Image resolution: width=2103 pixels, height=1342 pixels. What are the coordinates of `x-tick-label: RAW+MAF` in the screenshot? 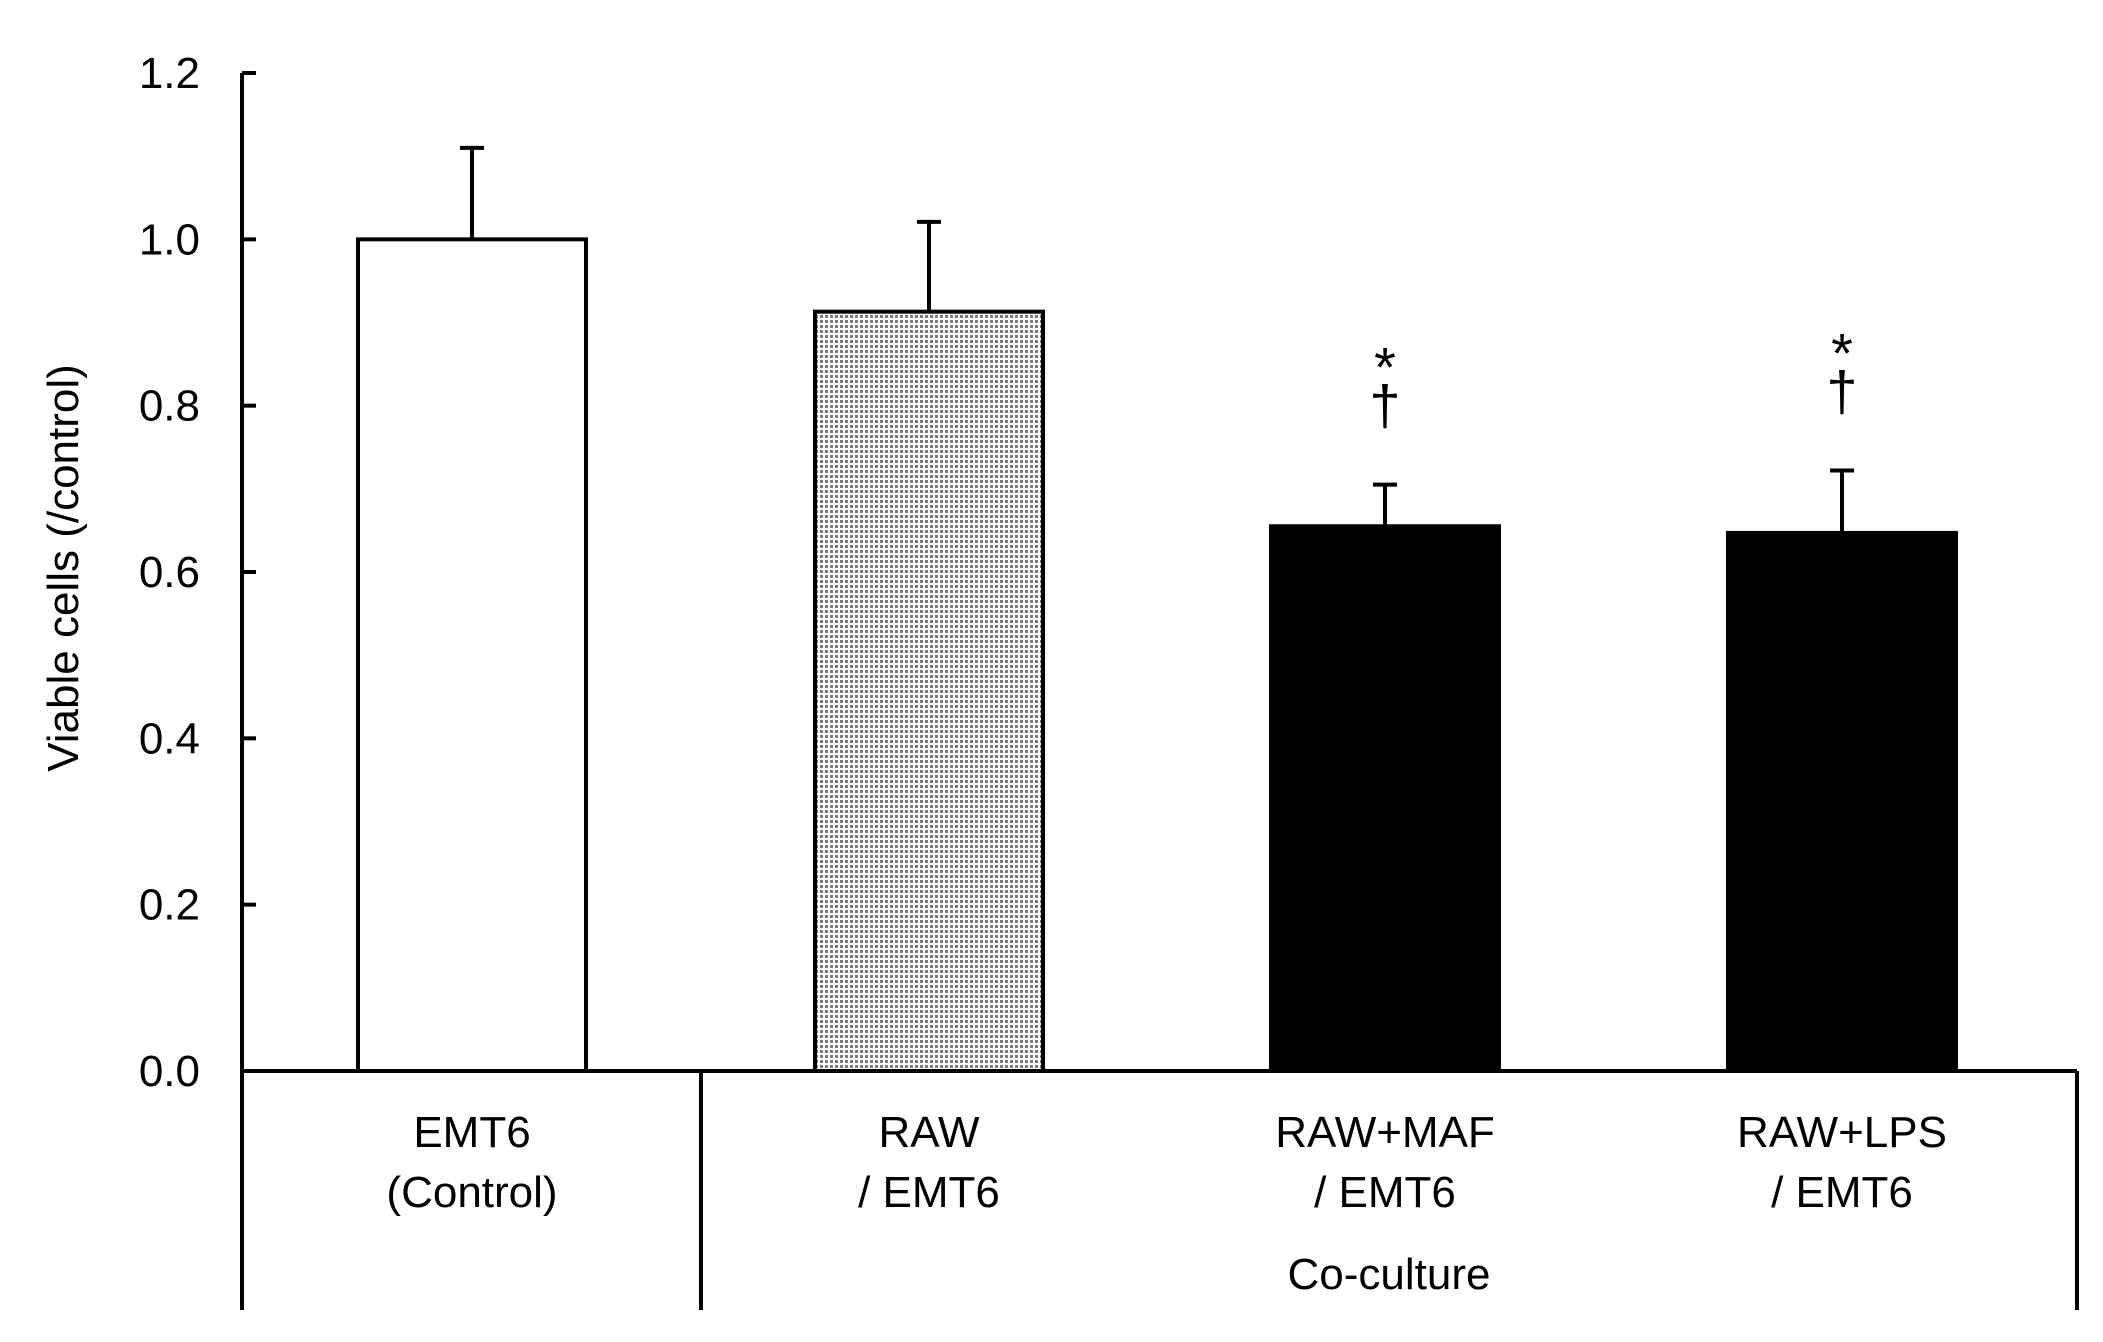 It's located at (1385, 1132).